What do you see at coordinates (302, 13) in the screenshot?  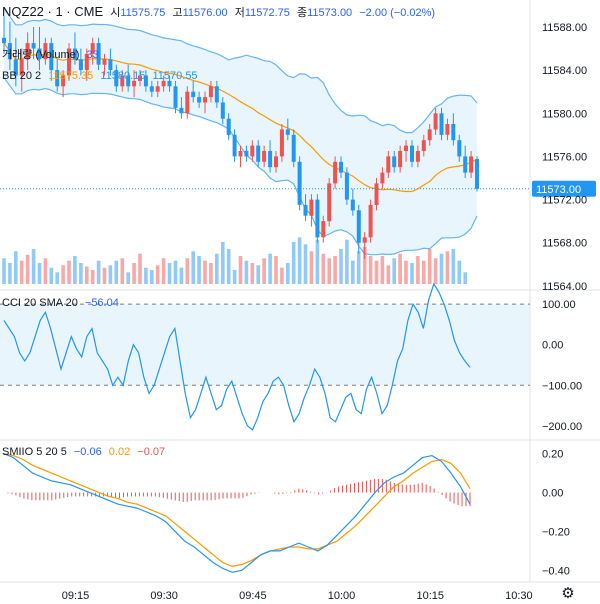 I see `close-label: 종` at bounding box center [302, 13].